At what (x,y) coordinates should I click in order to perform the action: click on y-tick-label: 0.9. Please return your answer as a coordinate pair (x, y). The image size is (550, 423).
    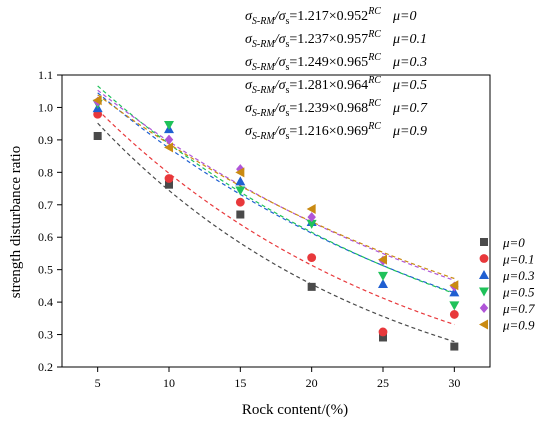
    Looking at the image, I should click on (45, 140).